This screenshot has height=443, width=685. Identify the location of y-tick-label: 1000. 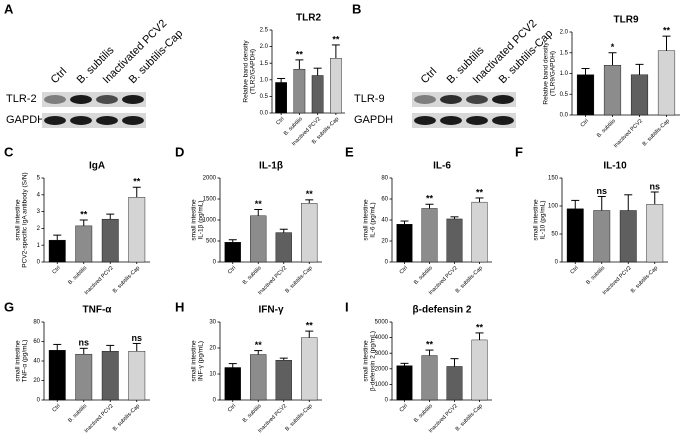
(210, 221).